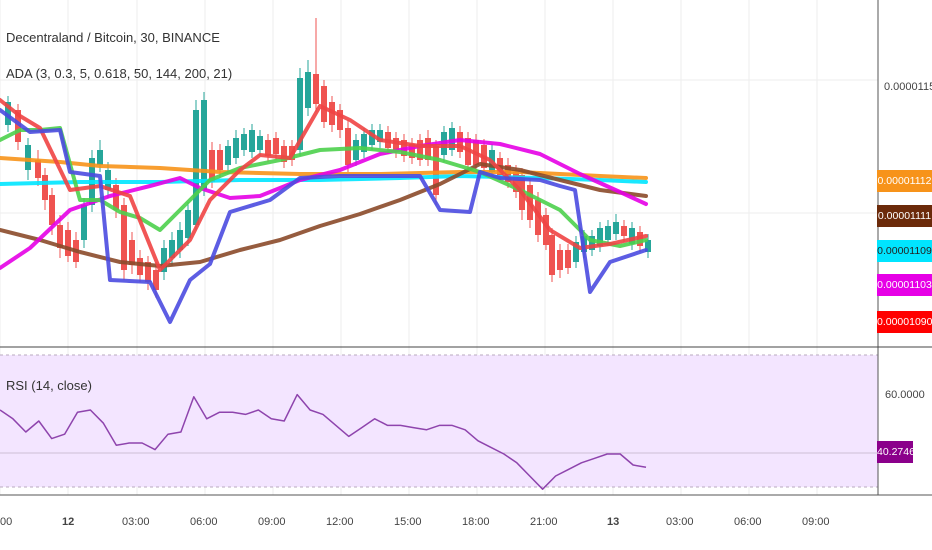 Image resolution: width=932 pixels, height=550 pixels. What do you see at coordinates (49, 385) in the screenshot?
I see `rsi-indicator-label: RSI (14, close)` at bounding box center [49, 385].